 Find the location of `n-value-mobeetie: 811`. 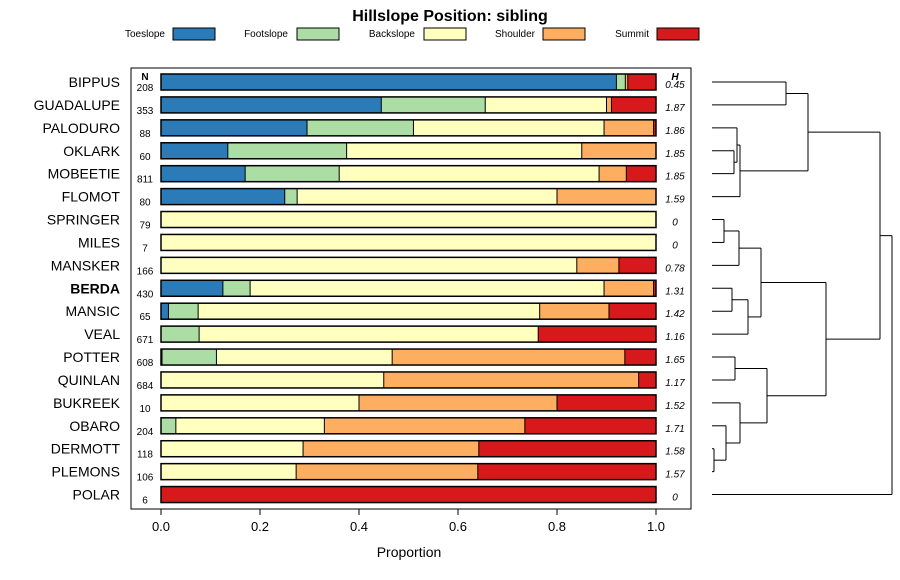

n-value-mobeetie: 811 is located at coordinates (145, 180).